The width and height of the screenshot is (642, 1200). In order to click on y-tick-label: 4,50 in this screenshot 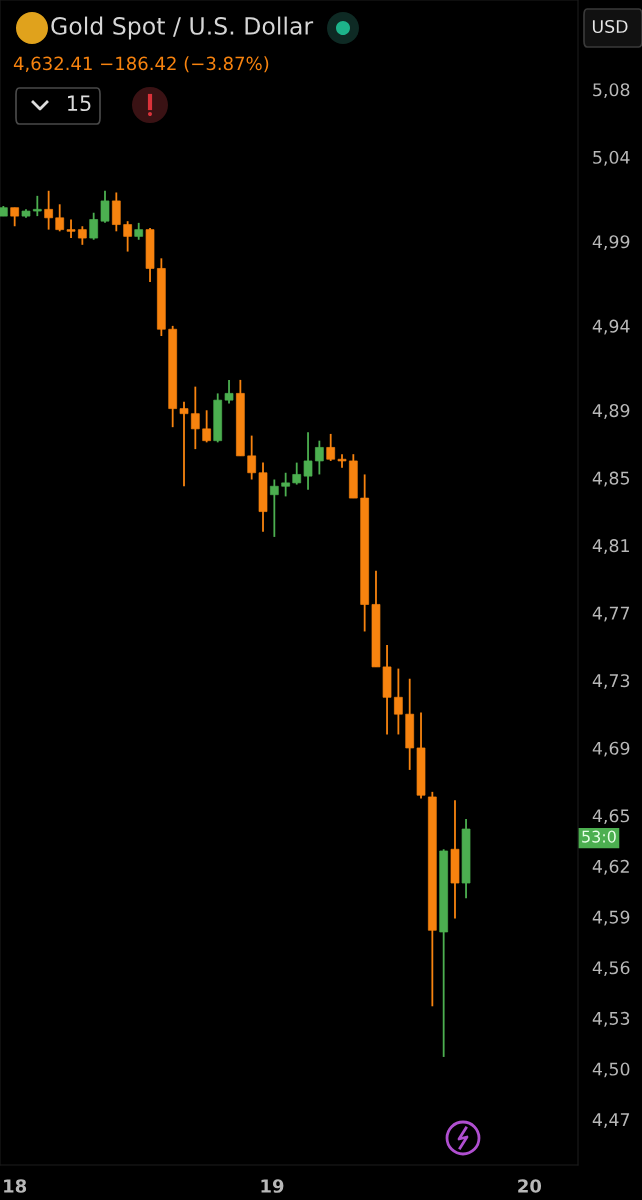, I will do `click(611, 1070)`.